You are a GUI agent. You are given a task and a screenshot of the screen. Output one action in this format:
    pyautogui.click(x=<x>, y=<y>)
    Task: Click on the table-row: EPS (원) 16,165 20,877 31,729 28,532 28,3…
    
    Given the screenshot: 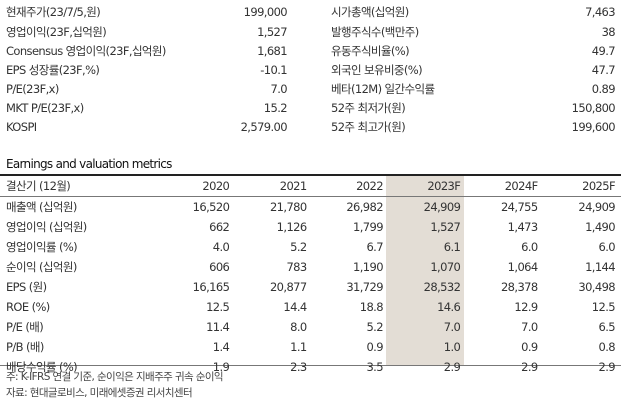 What is the action you would take?
    pyautogui.click(x=310, y=287)
    